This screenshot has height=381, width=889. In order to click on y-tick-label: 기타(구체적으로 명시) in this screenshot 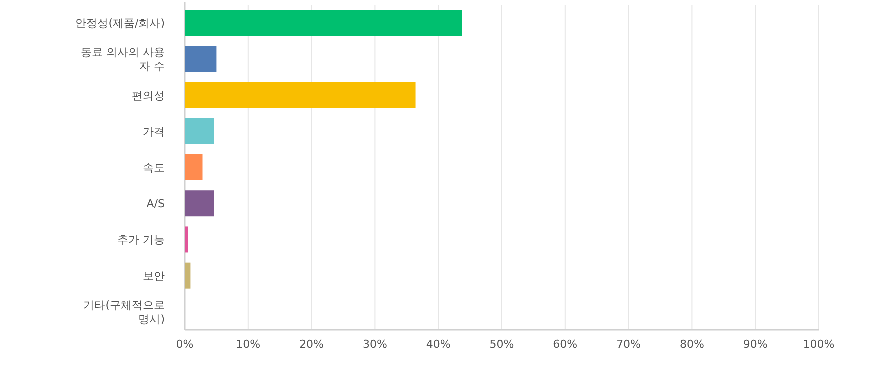, I will do `click(124, 312)`.